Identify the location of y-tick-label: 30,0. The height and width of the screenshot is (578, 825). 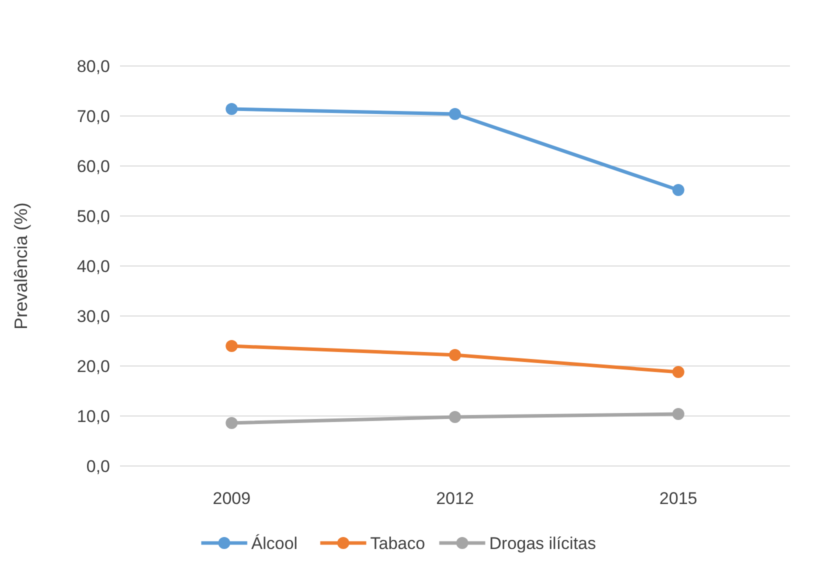
(93, 316).